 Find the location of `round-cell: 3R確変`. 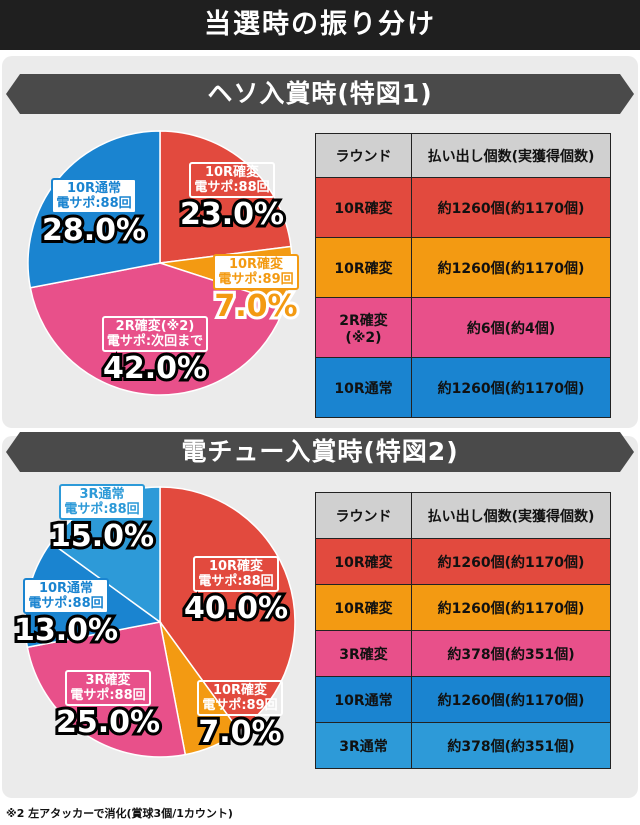

round-cell: 3R確変 is located at coordinates (363, 653).